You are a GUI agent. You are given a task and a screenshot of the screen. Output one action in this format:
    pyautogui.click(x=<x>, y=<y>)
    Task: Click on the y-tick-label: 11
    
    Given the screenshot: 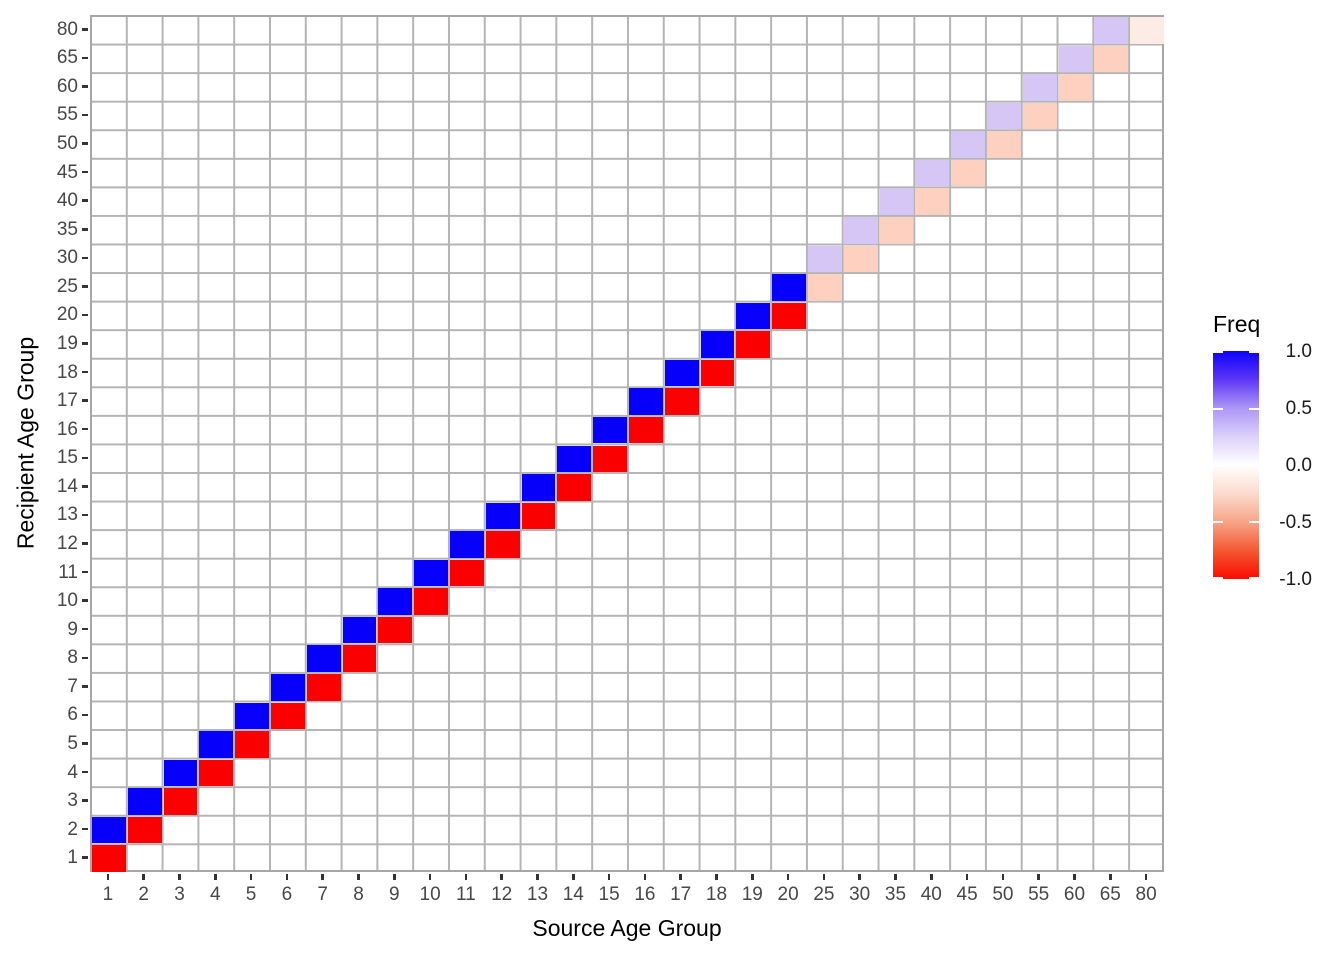 What is the action you would take?
    pyautogui.click(x=68, y=572)
    